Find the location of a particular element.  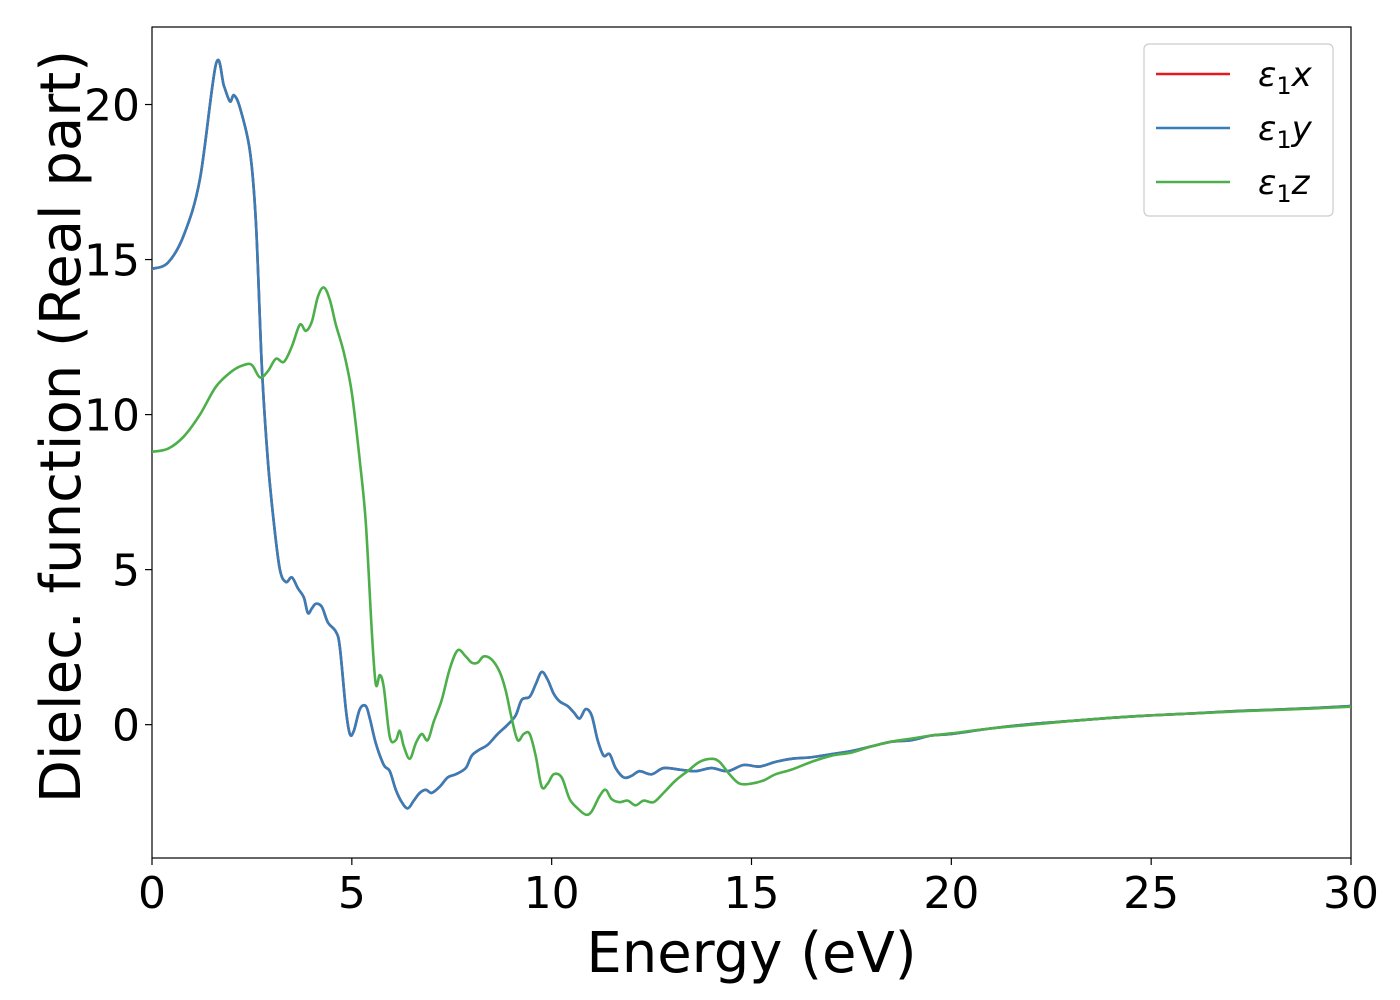

x-tick-label: 0 is located at coordinates (152, 893).